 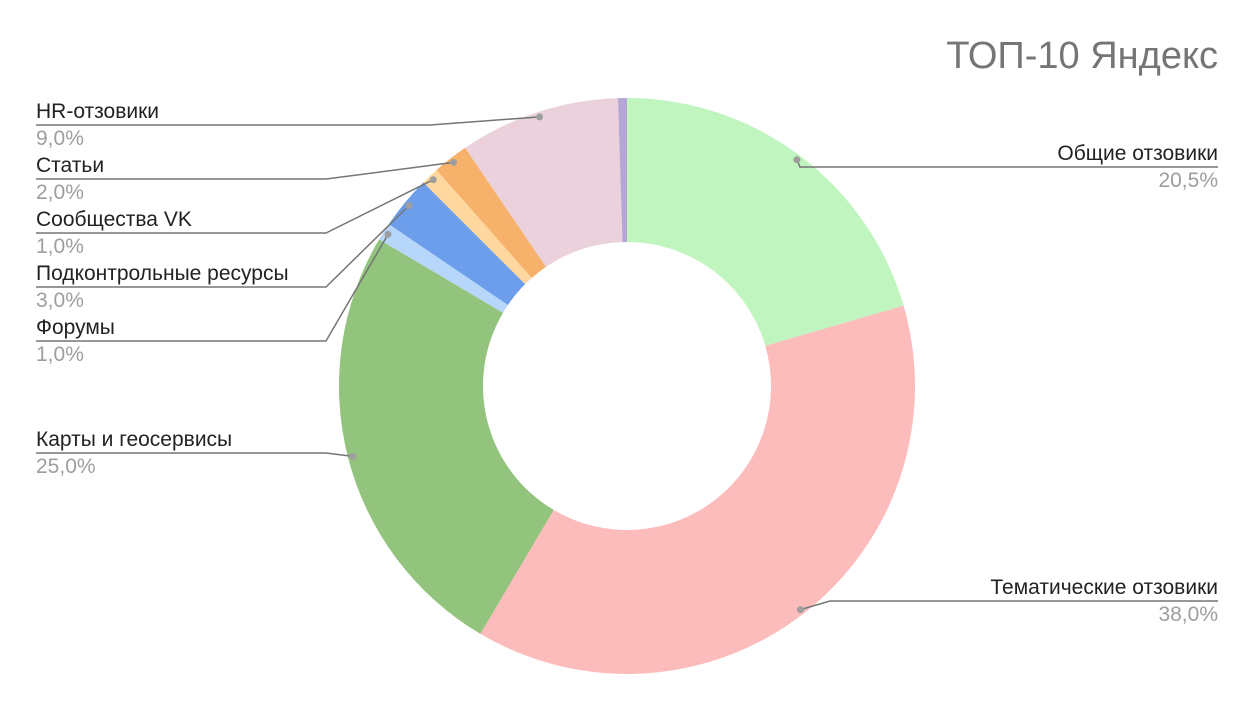 I want to click on slice-value-общие-отзовики: 20,5%, so click(x=1188, y=180).